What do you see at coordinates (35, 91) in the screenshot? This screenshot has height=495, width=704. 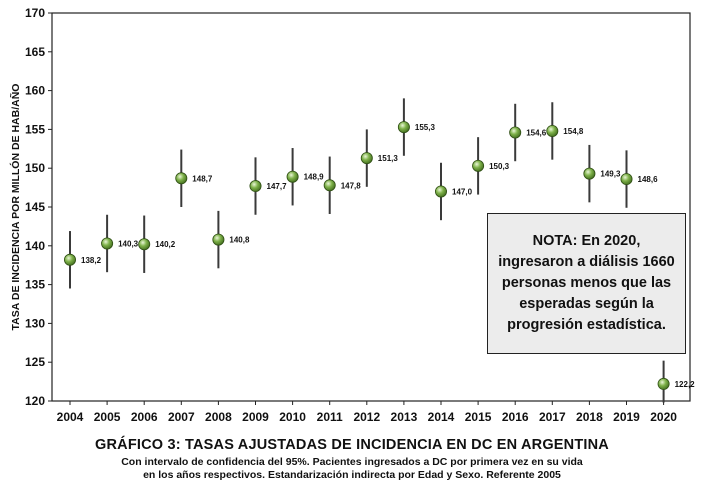 I see `y-tick-label: 160` at bounding box center [35, 91].